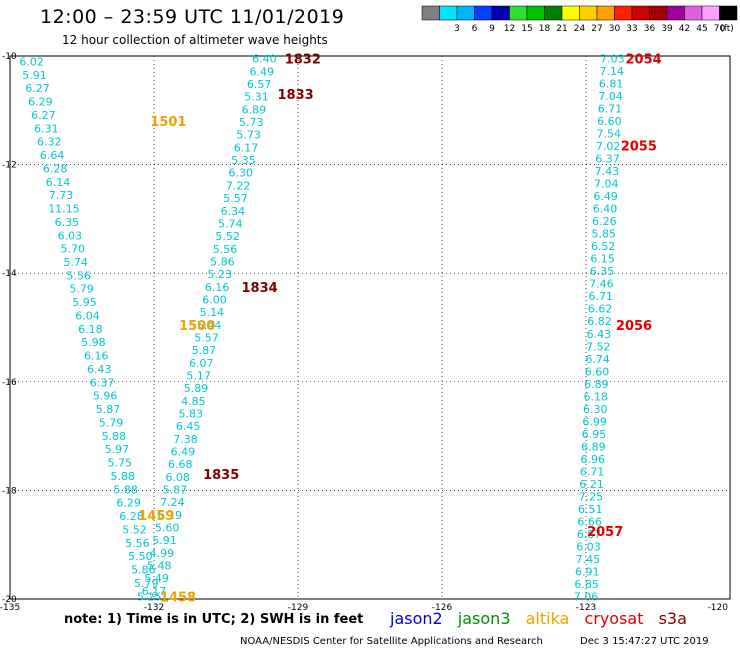 Image resolution: width=740 pixels, height=650 pixels. Describe the element at coordinates (137, 543) in the screenshot. I see `wave-height-value: 5.56` at that location.